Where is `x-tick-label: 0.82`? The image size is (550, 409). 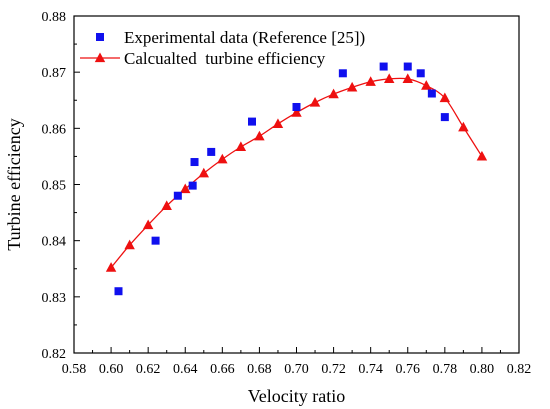 x-tick-label: 0.82 is located at coordinates (519, 369).